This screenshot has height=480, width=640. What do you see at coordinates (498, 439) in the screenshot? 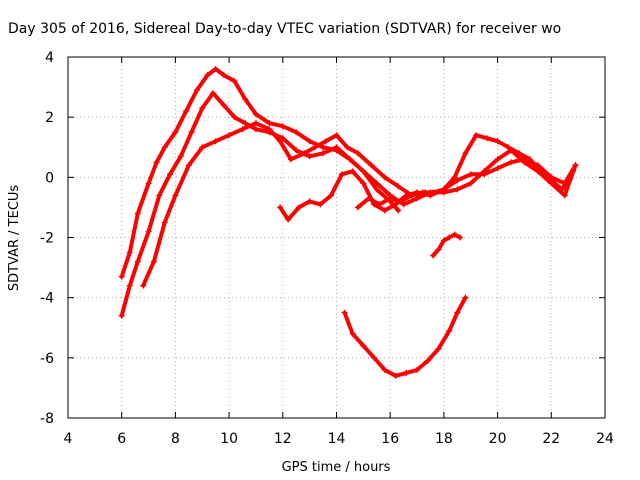
I see `x-tick-label: 20` at bounding box center [498, 439].